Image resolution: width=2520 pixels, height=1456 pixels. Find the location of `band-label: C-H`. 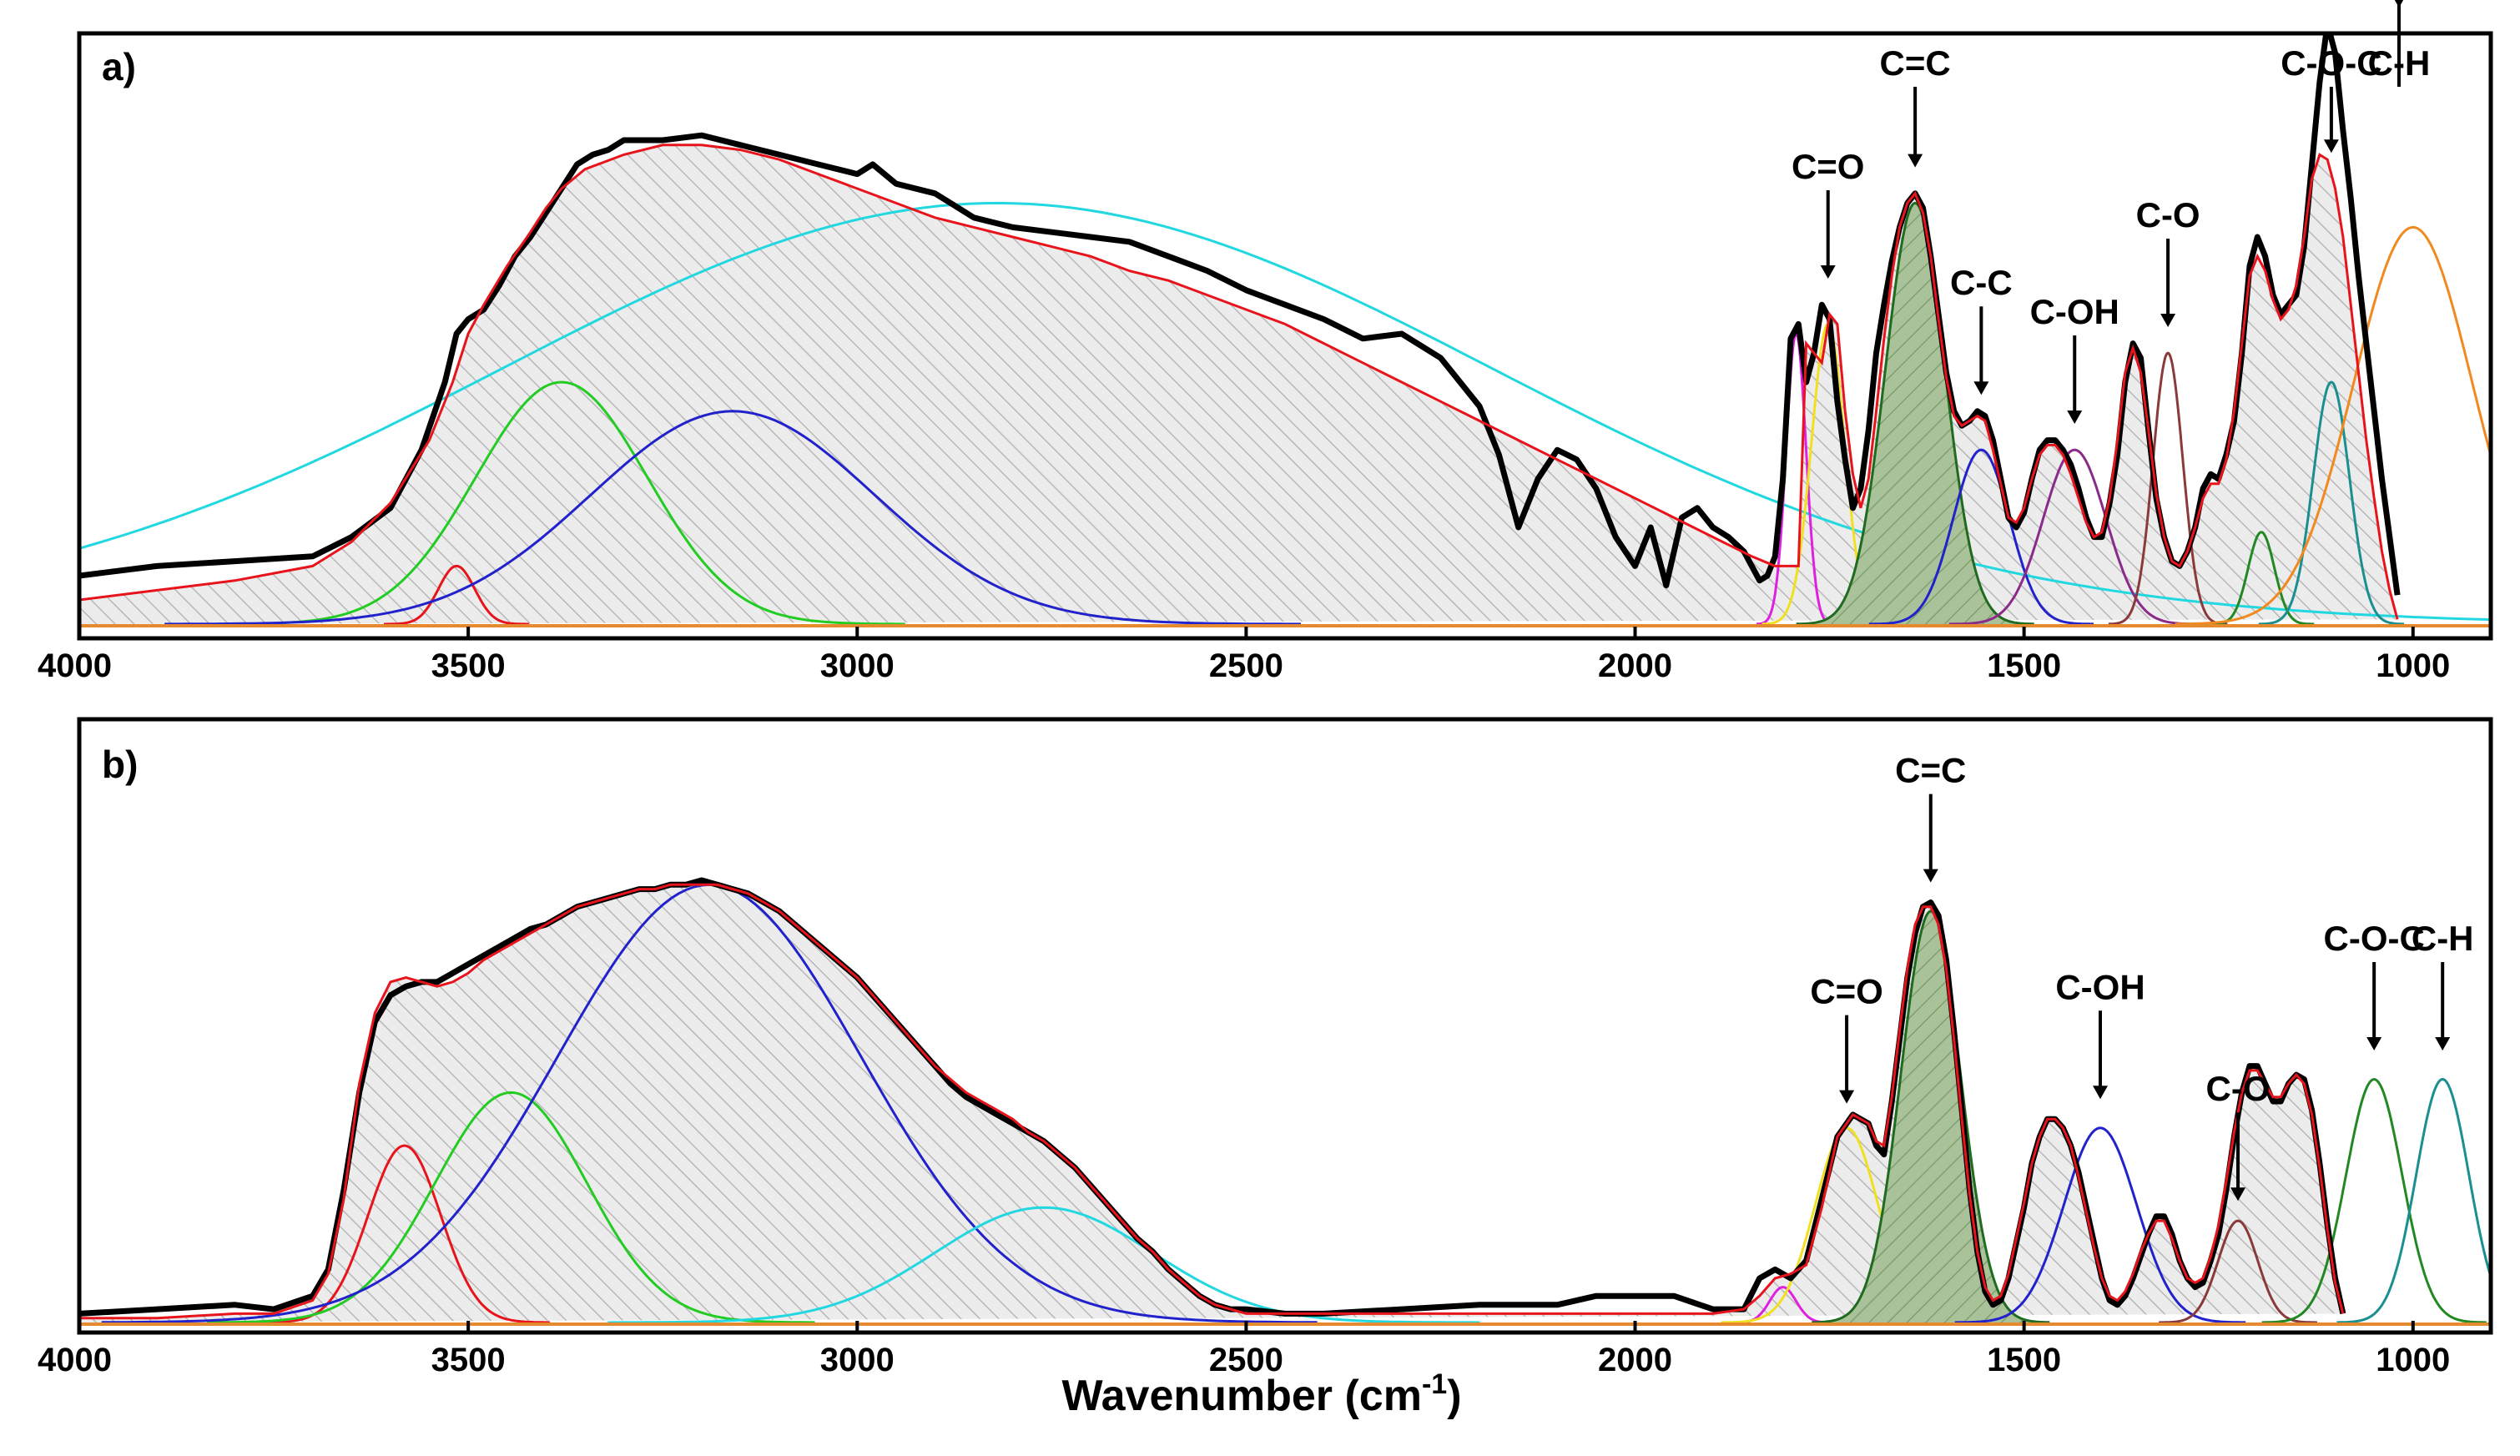

band-label: C-H is located at coordinates (2443, 938).